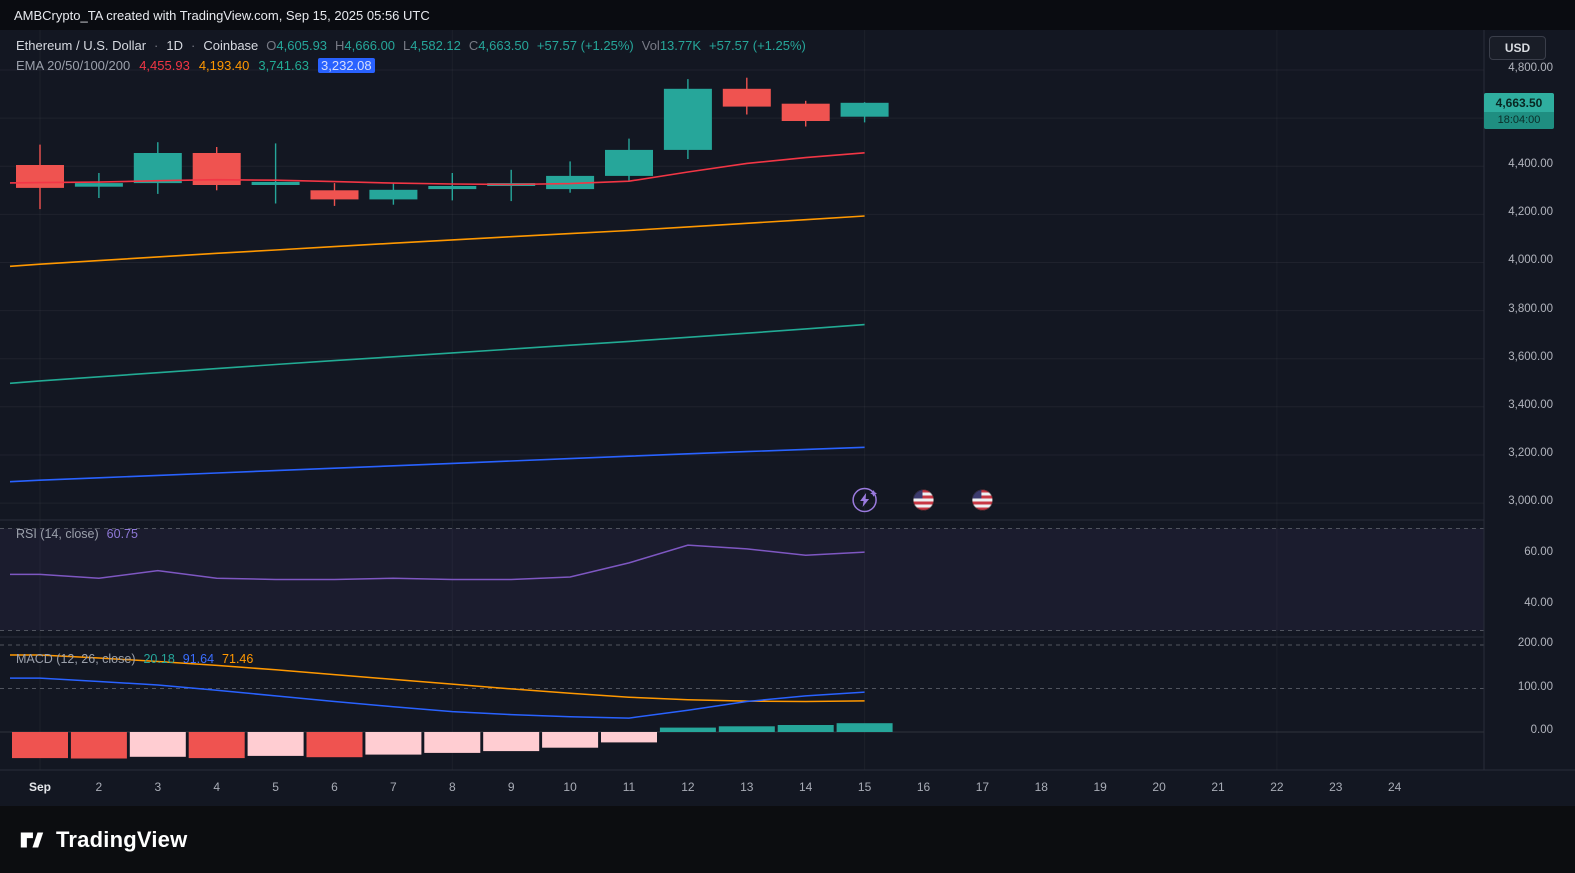 The width and height of the screenshot is (1575, 873). Describe the element at coordinates (452, 143) in the screenshot. I see `candles-layer` at that location.